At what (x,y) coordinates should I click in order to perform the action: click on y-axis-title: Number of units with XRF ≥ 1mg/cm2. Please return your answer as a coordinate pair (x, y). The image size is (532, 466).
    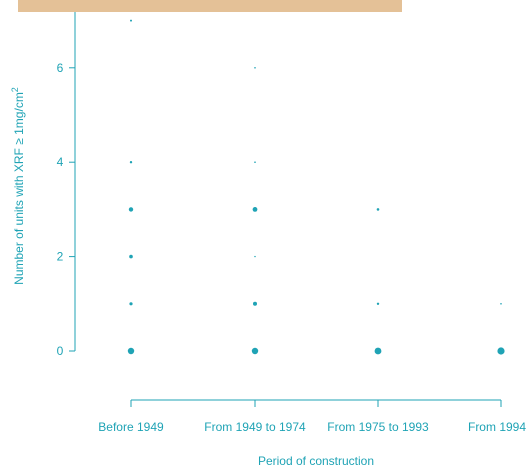
    Looking at the image, I should click on (18, 186).